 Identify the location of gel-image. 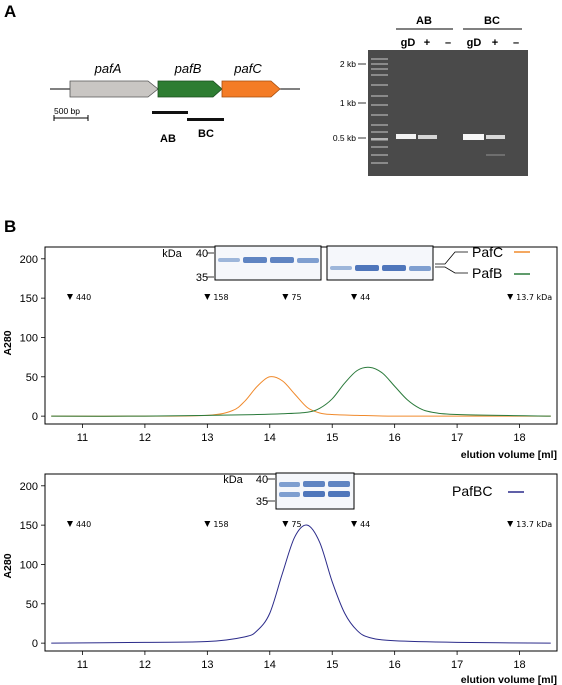
(448, 113).